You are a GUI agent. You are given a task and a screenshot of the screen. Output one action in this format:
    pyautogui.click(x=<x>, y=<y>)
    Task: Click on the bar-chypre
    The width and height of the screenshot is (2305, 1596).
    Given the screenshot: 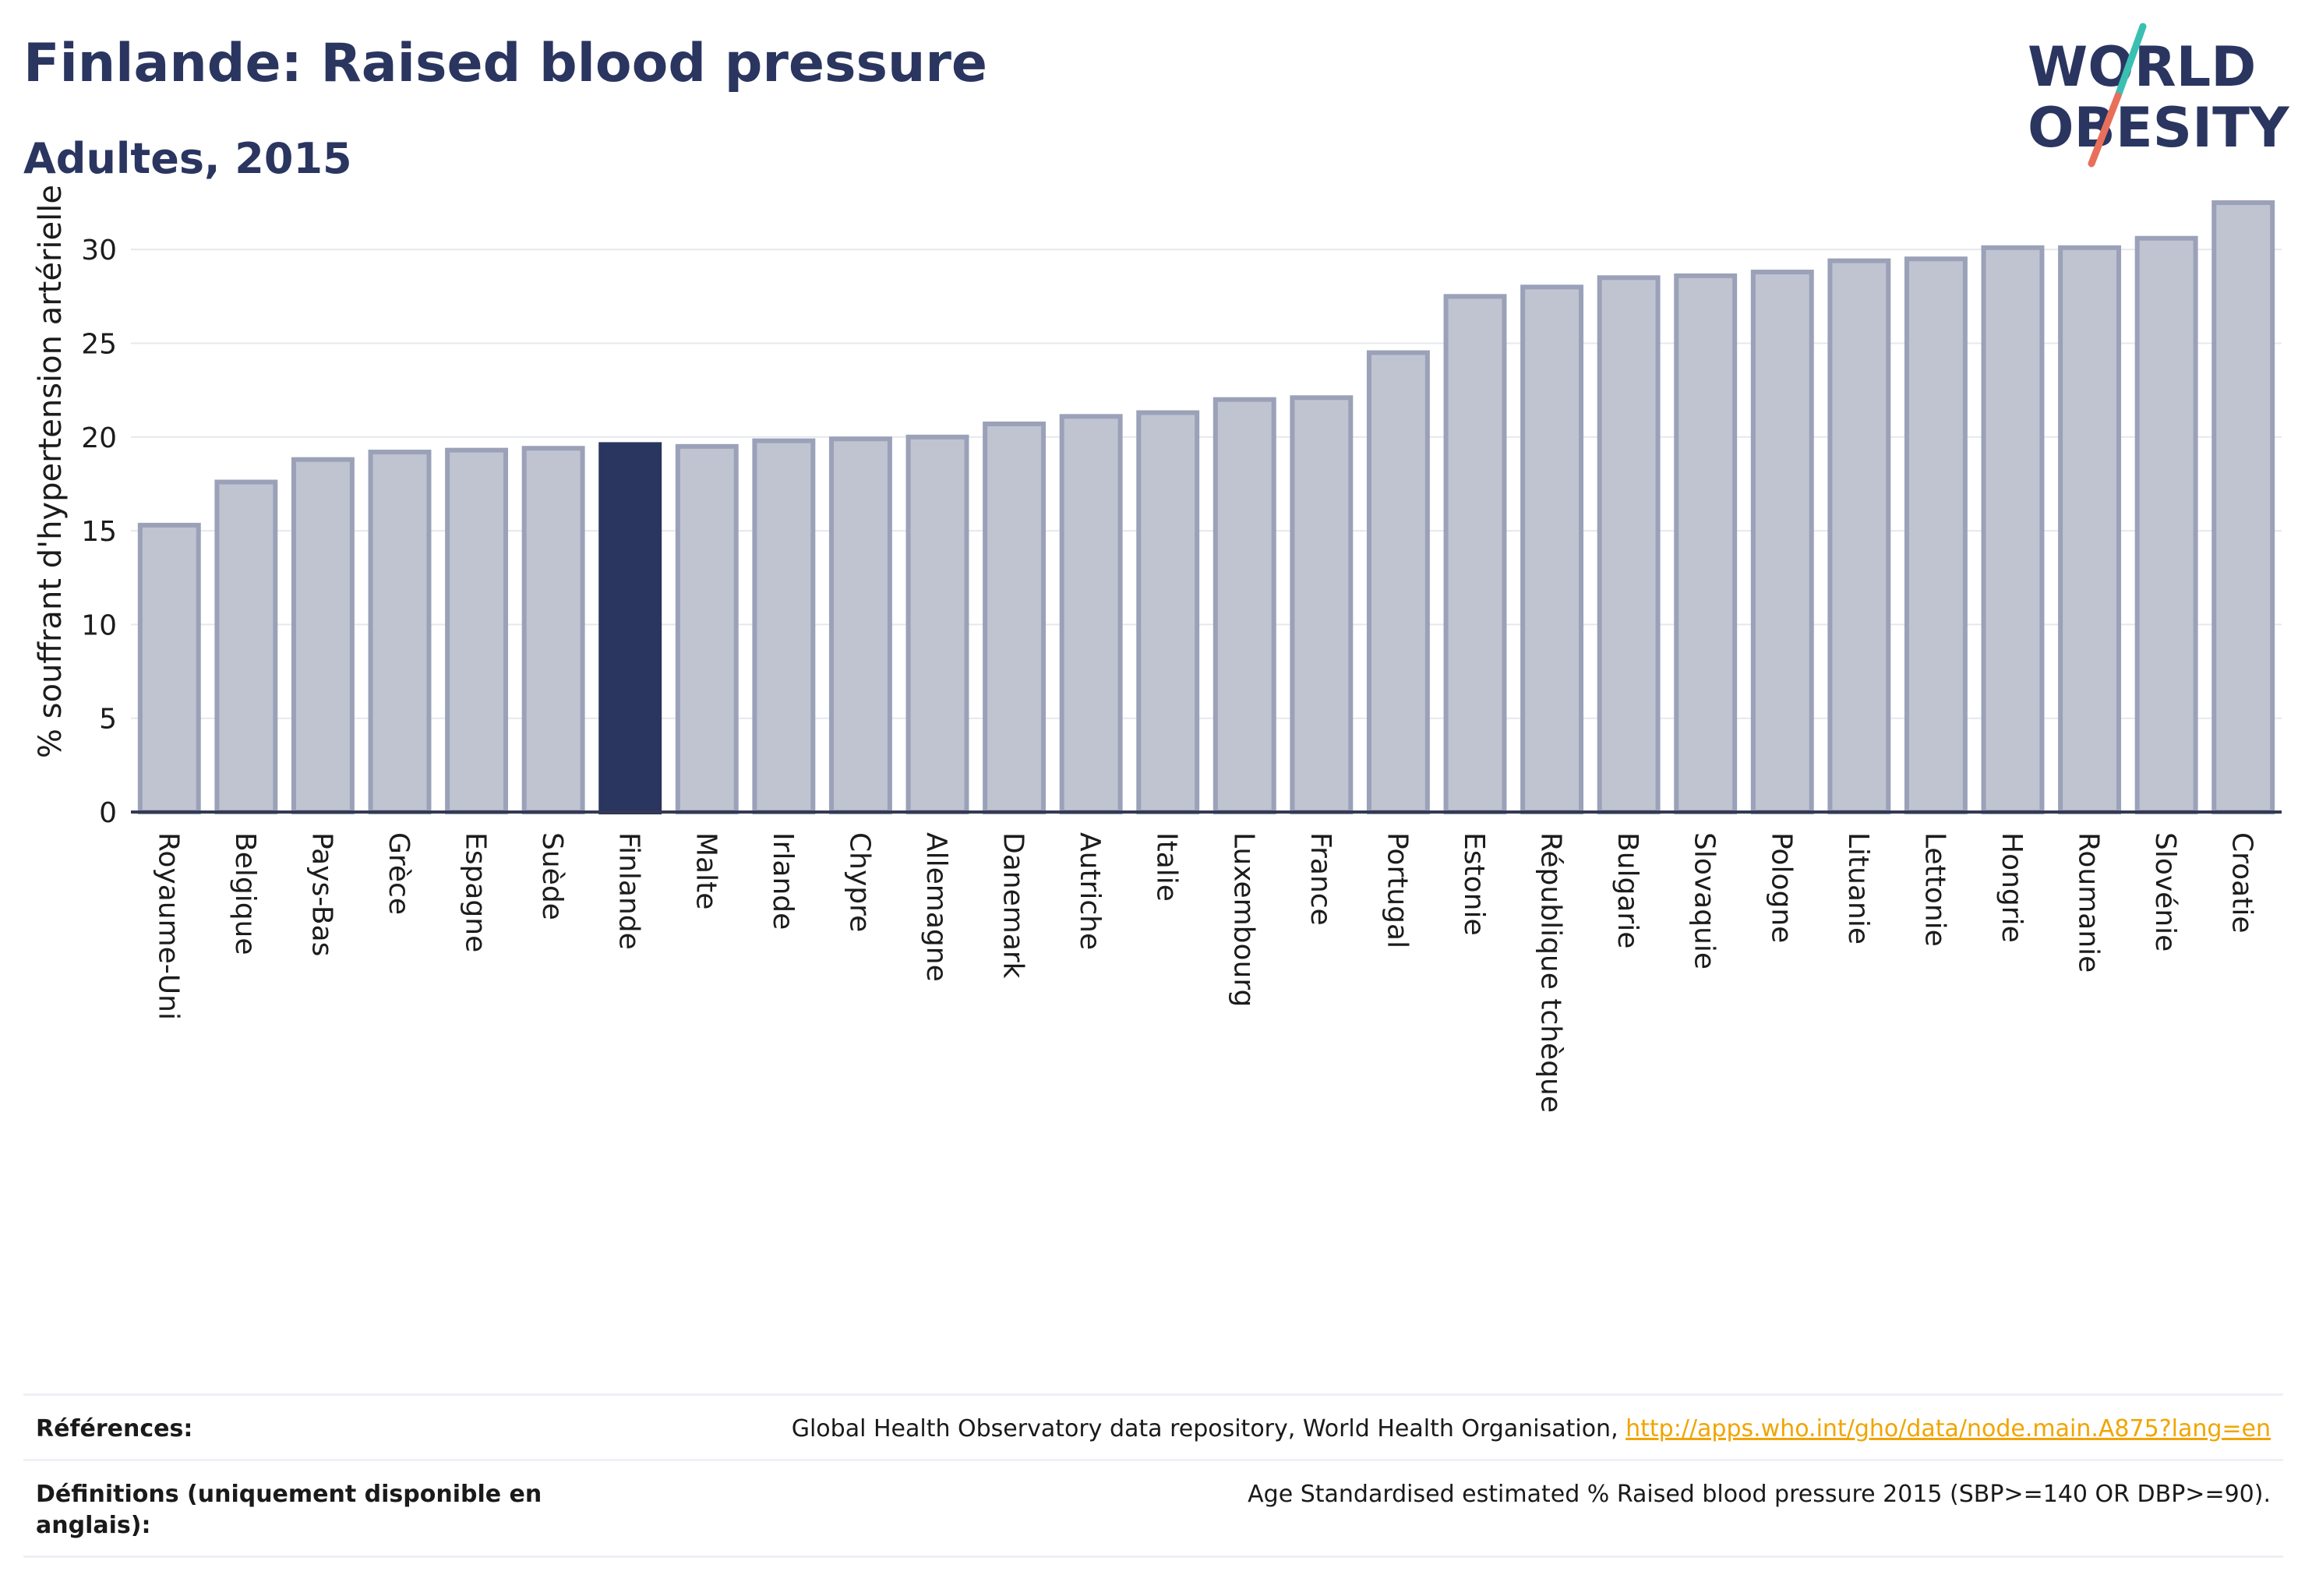 What is the action you would take?
    pyautogui.click(x=860, y=625)
    